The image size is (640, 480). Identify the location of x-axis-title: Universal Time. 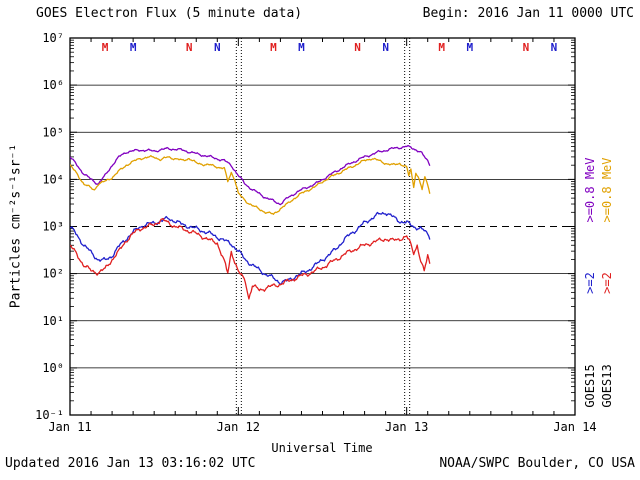
(322, 448).